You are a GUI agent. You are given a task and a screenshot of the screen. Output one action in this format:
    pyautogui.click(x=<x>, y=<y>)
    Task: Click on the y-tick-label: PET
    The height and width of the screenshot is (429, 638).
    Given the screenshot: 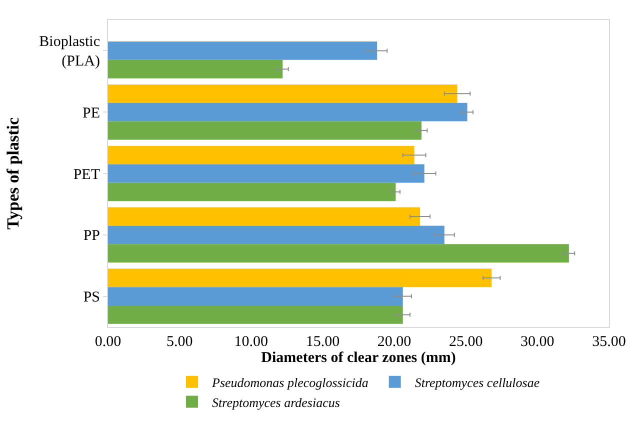 What is the action you would take?
    pyautogui.click(x=86, y=174)
    